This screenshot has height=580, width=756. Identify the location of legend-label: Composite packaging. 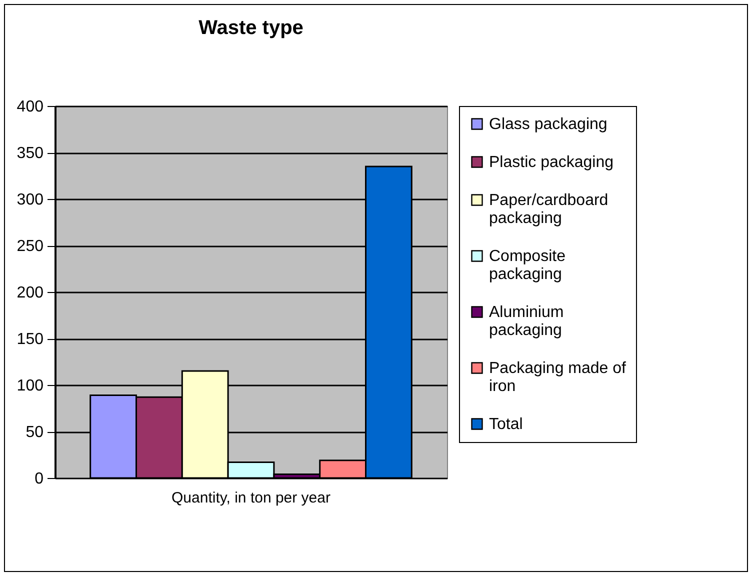
(527, 265).